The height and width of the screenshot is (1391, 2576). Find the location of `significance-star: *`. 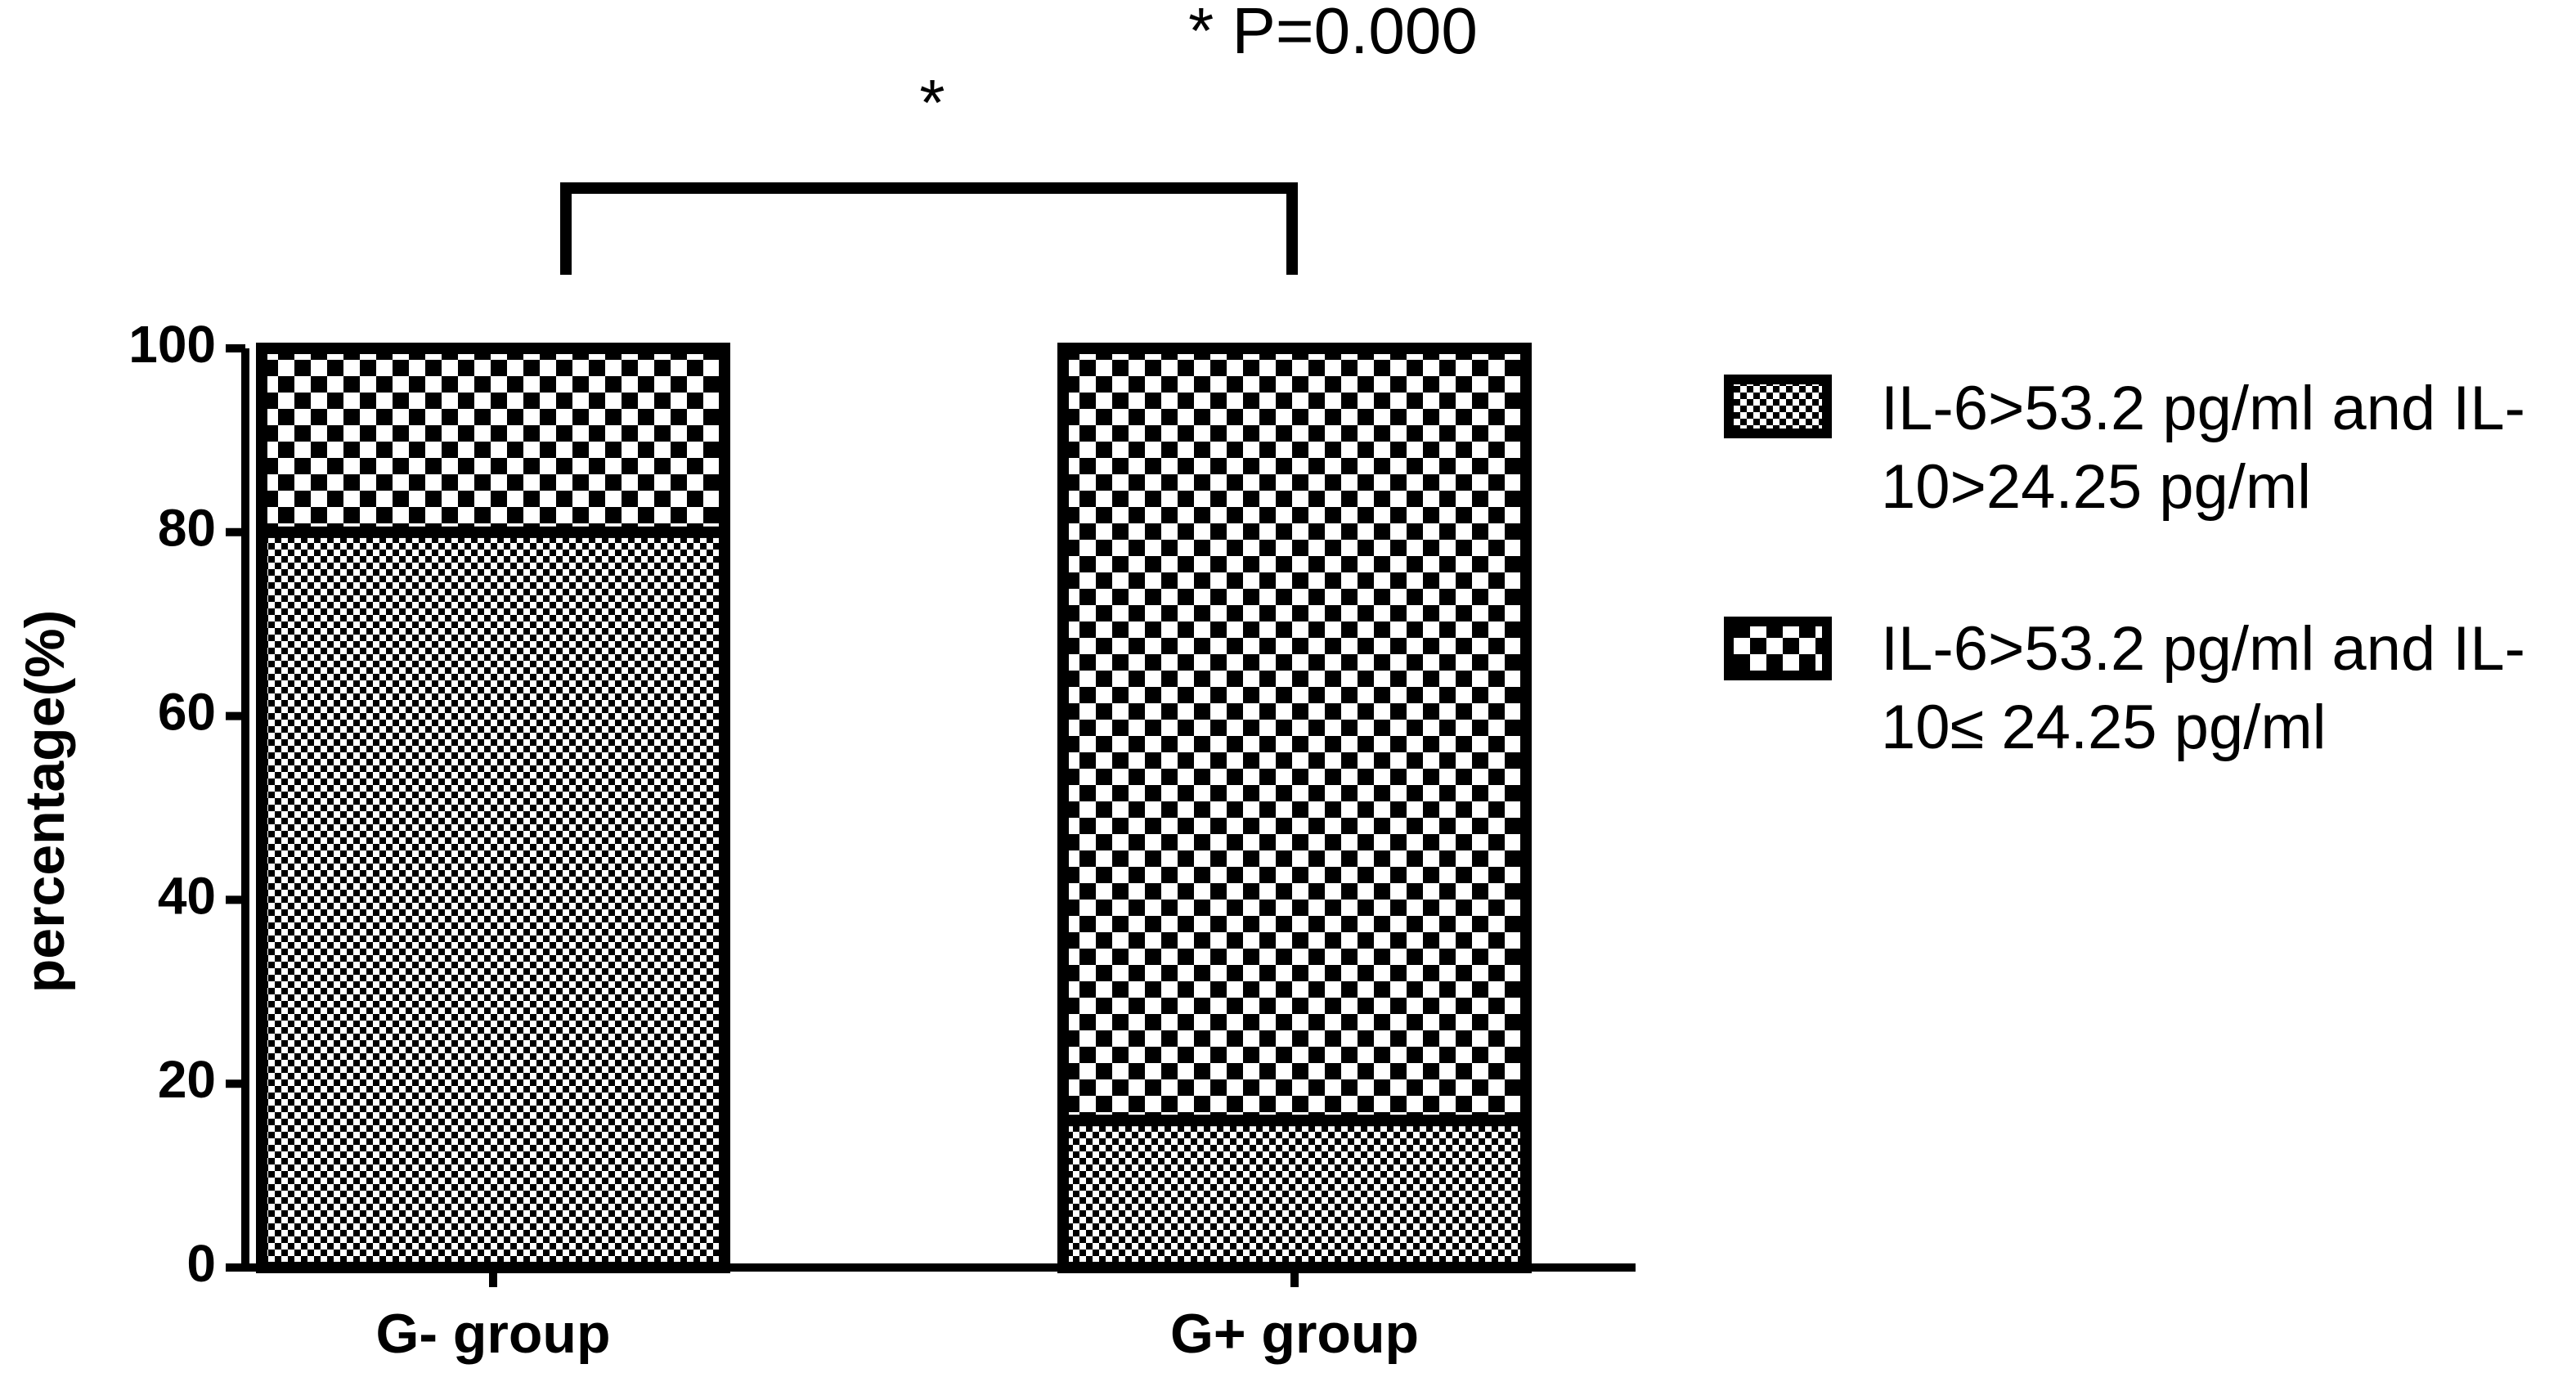

significance-star: * is located at coordinates (932, 102).